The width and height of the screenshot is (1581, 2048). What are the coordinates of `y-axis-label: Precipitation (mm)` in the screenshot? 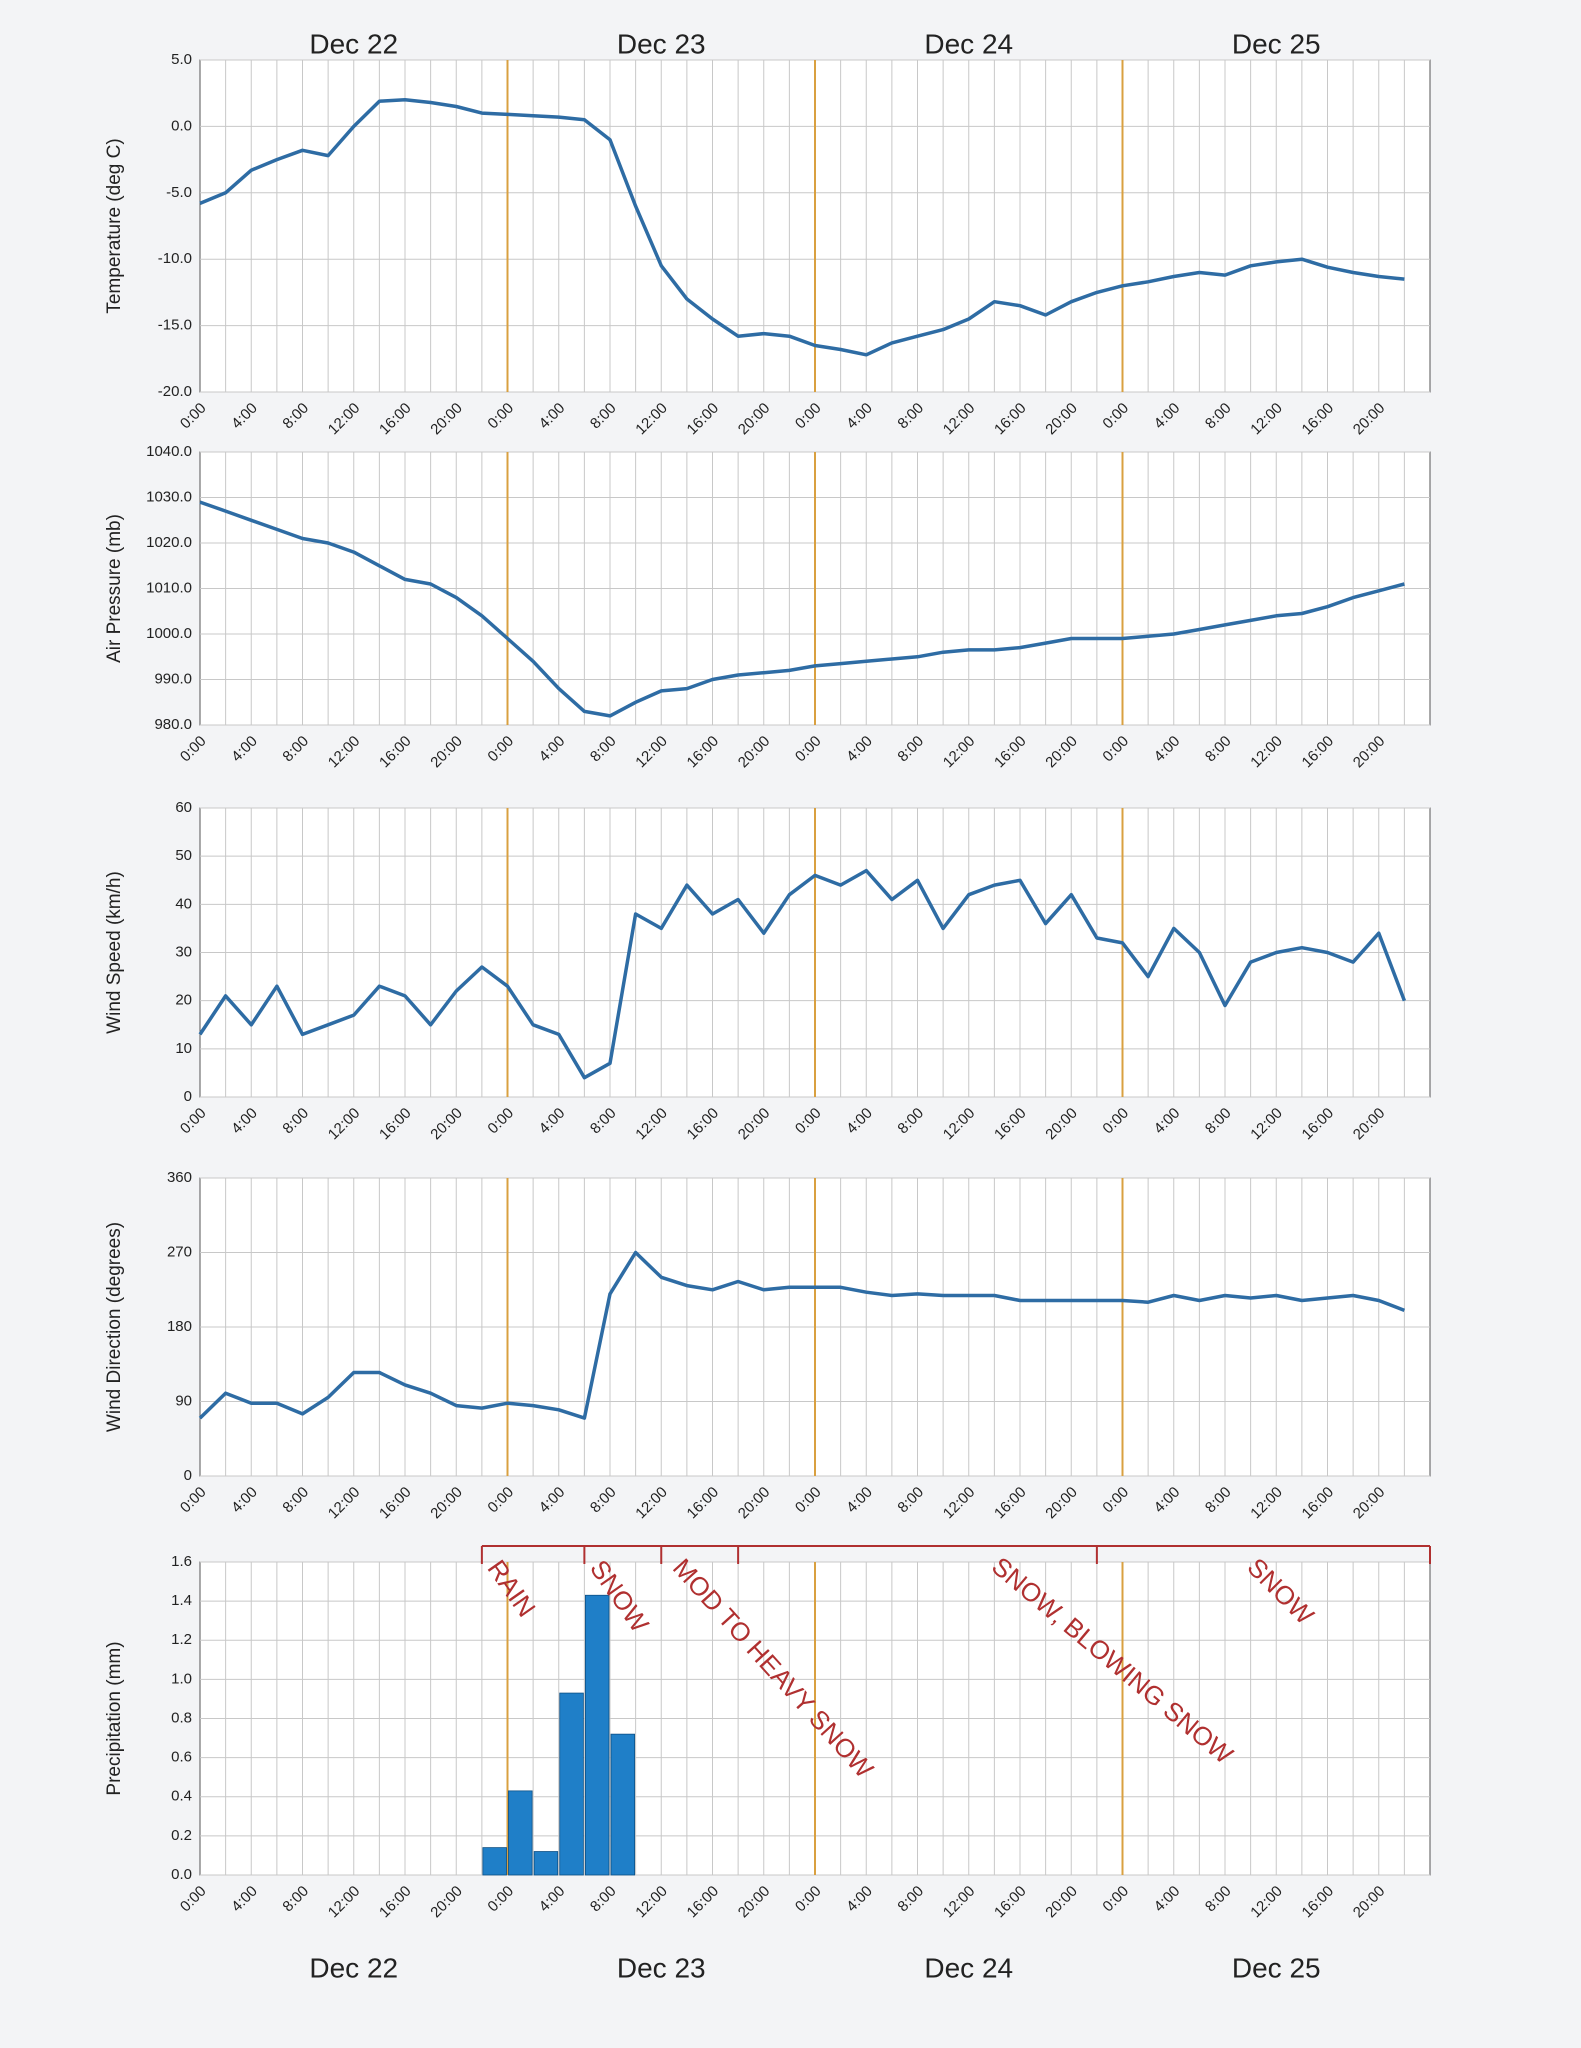 It's located at (114, 1718).